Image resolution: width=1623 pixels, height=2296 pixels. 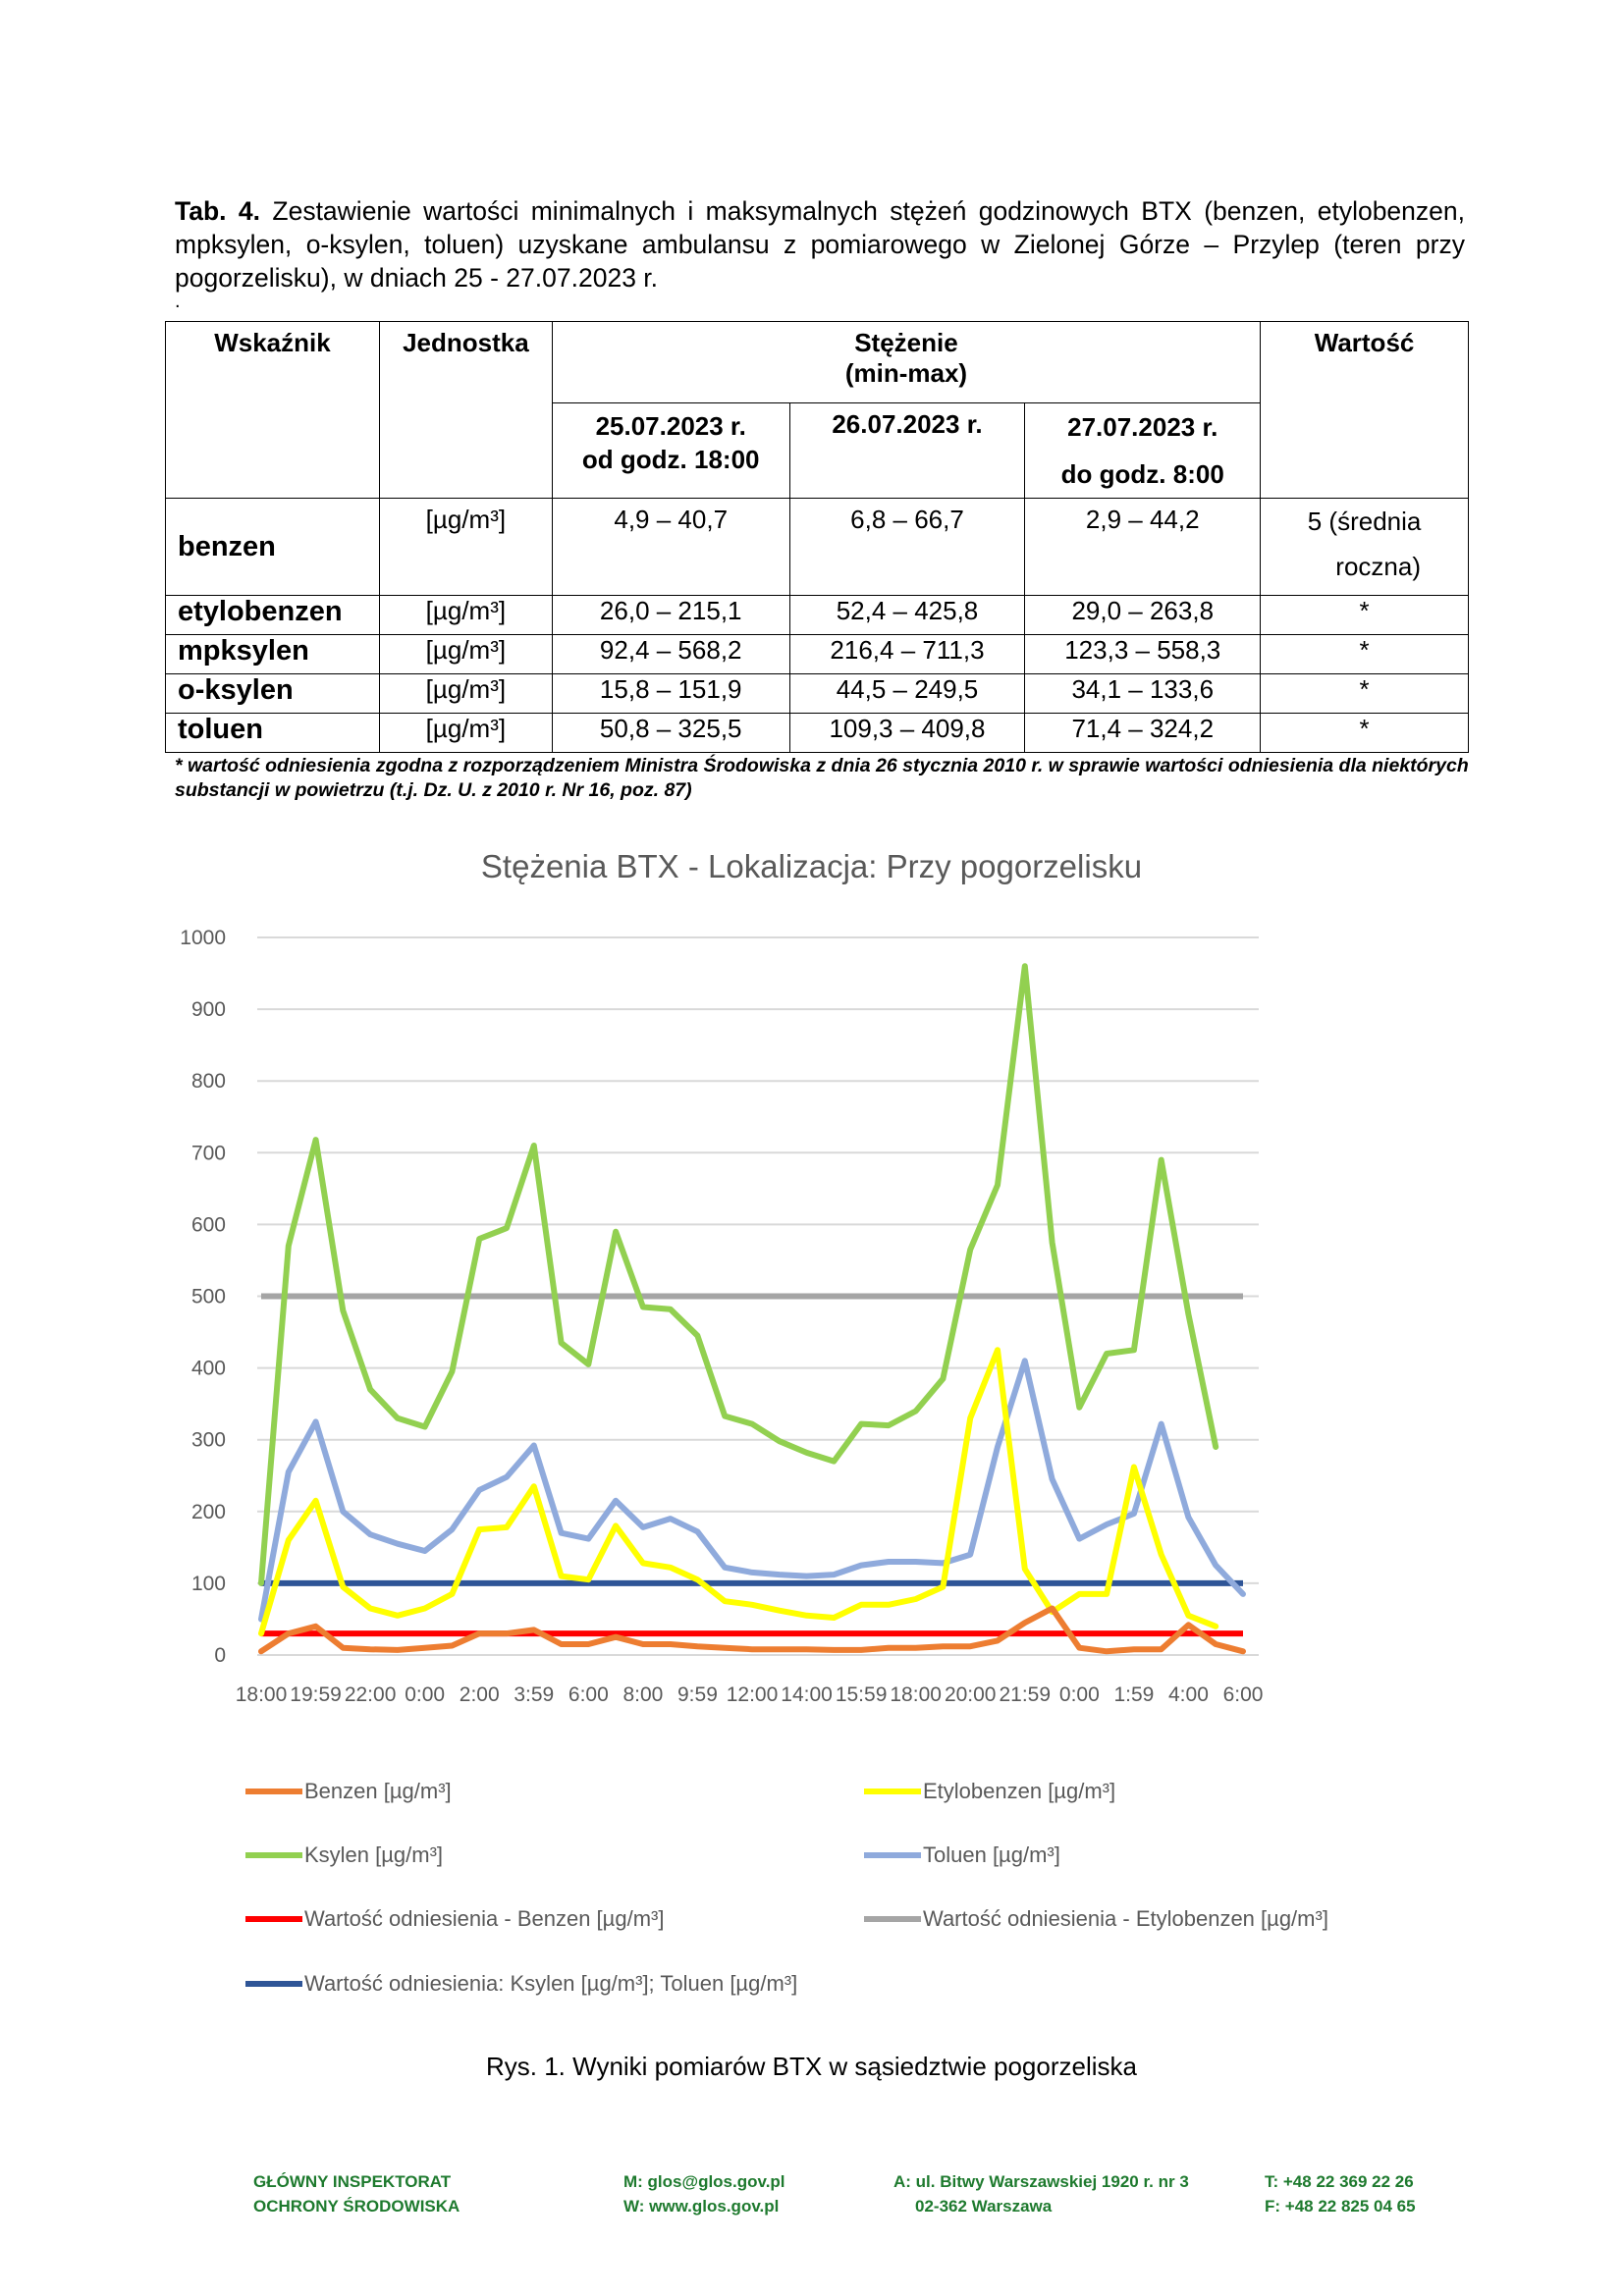 I want to click on legend-label: Benzen [µg/m³], so click(x=378, y=1791).